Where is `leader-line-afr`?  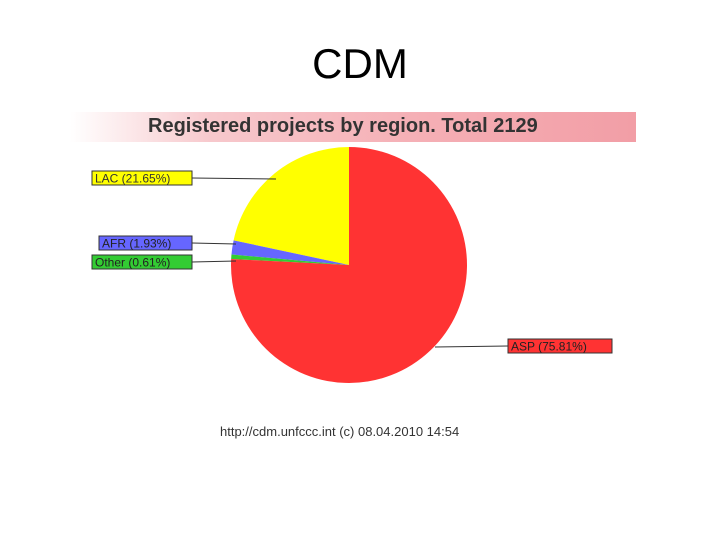 leader-line-afr is located at coordinates (214, 243).